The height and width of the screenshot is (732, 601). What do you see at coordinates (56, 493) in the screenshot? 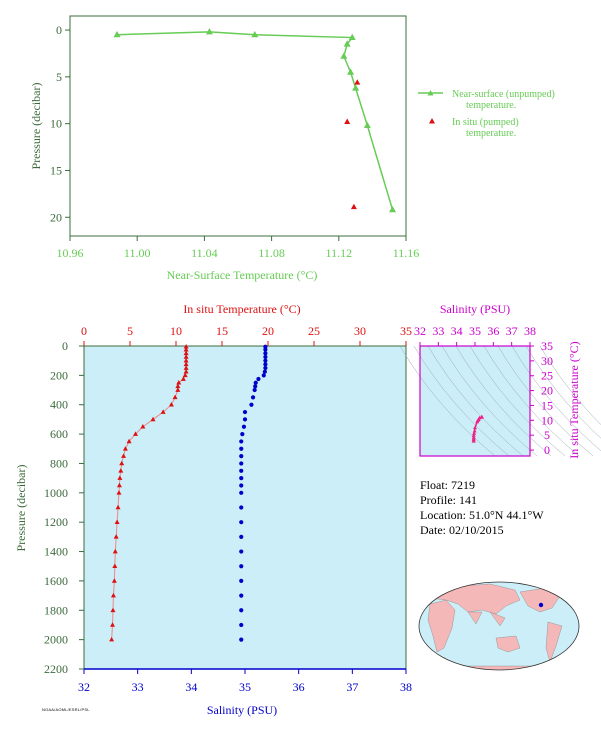
I see `pressure-tick-label: 1000` at bounding box center [56, 493].